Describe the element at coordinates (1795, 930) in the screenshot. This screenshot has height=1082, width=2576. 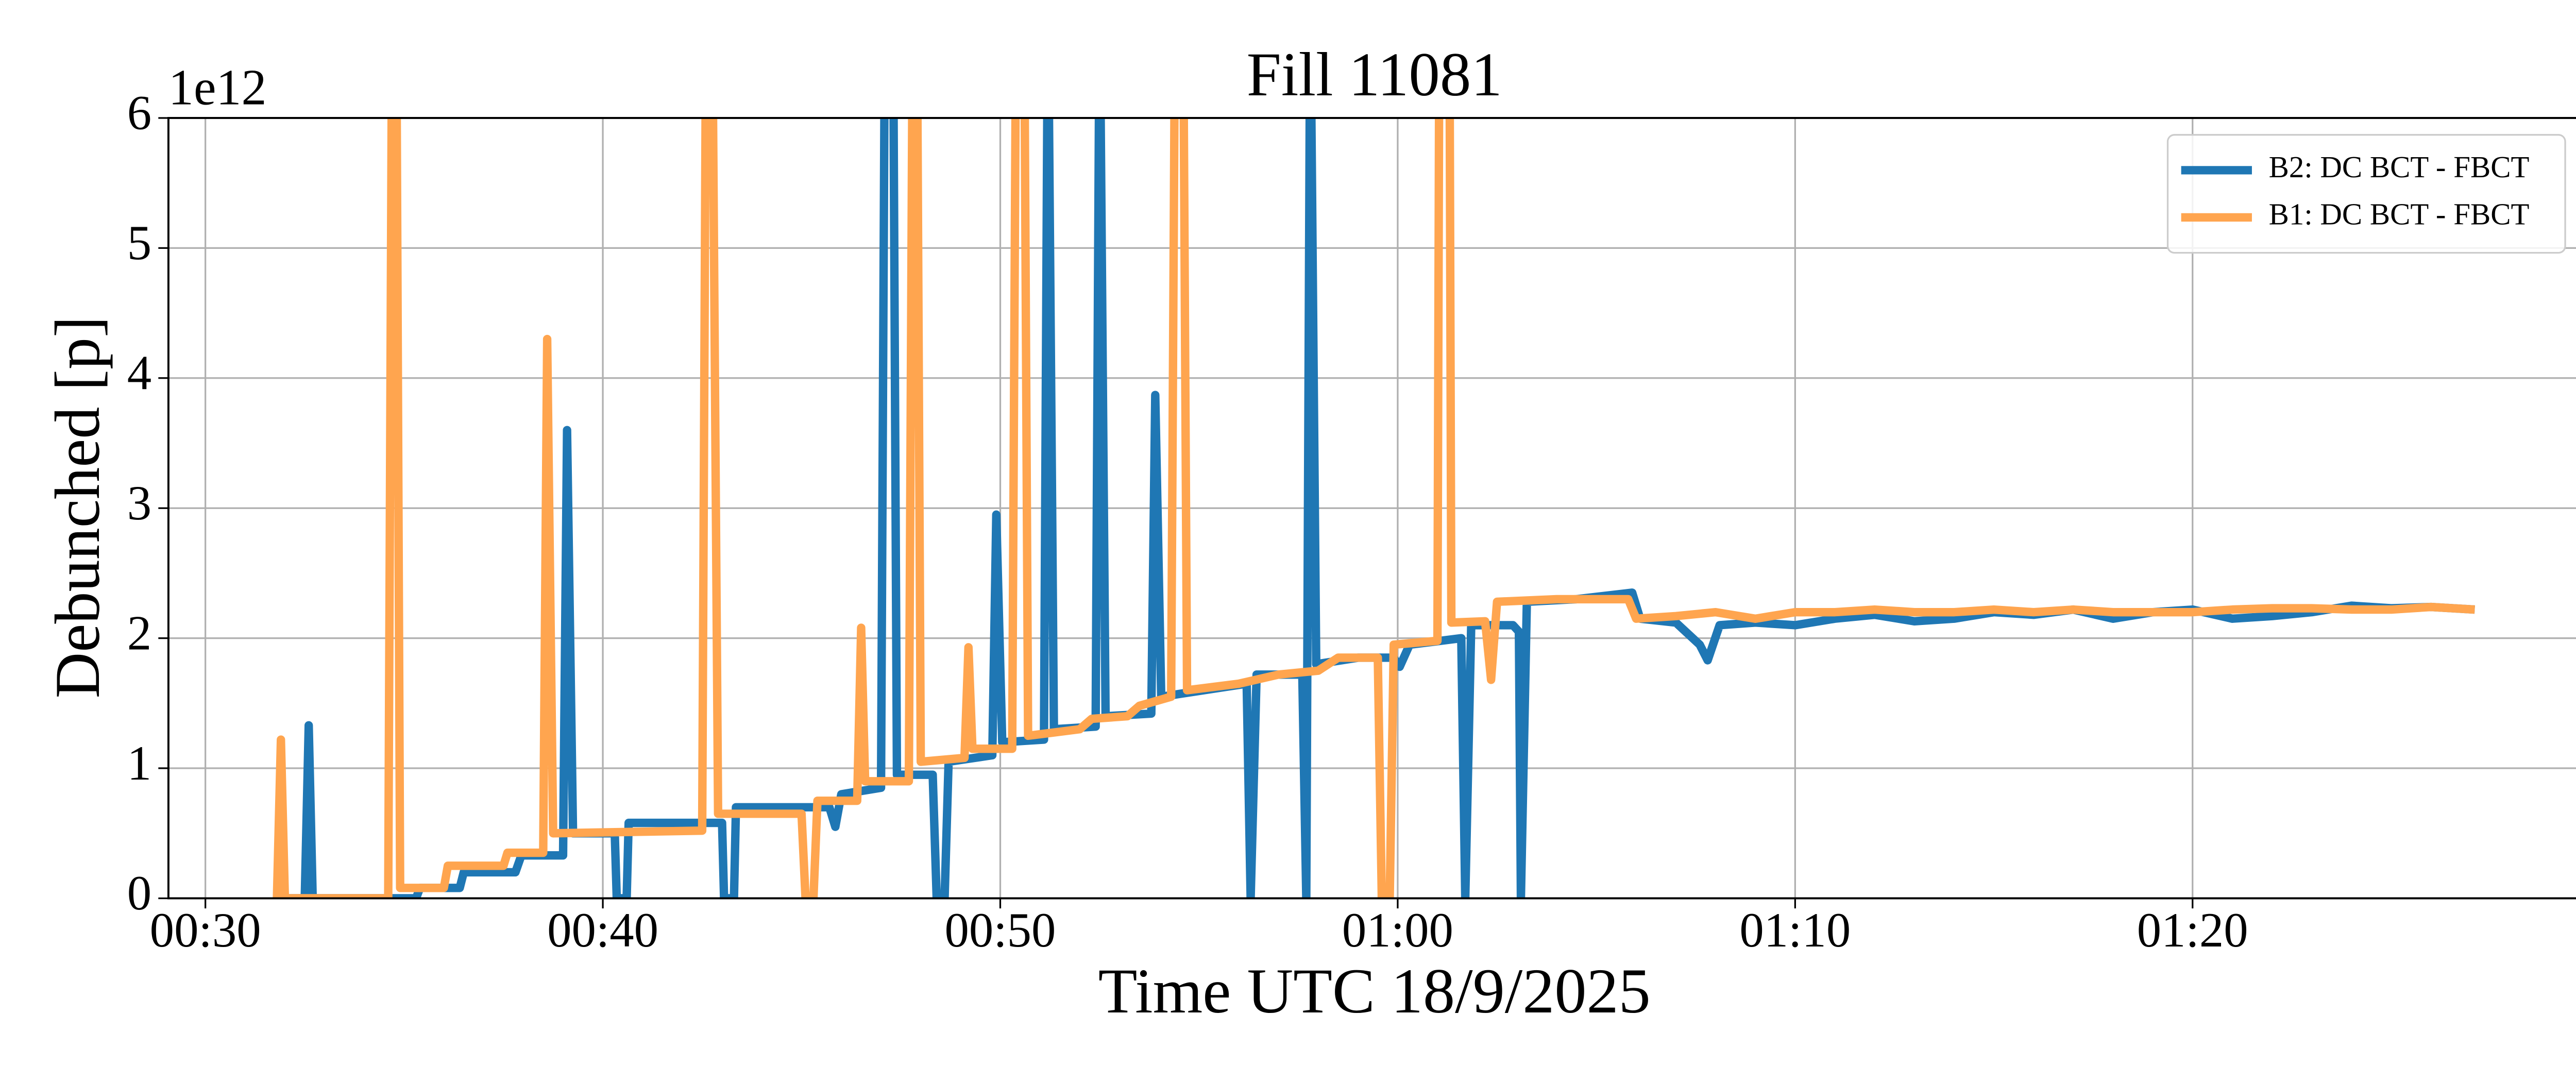
I see `x-tick-label: 01:10` at that location.